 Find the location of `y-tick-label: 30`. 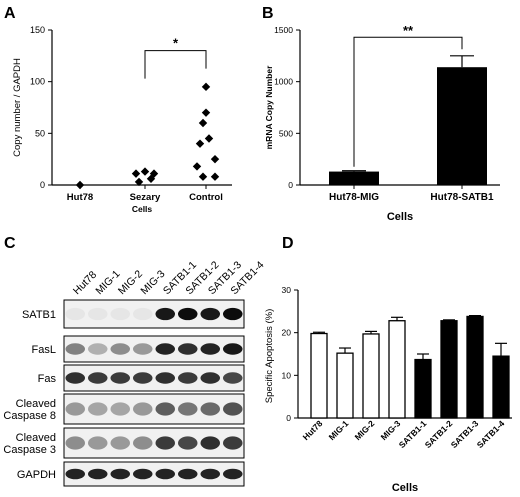

y-tick-label: 30 is located at coordinates (287, 290).